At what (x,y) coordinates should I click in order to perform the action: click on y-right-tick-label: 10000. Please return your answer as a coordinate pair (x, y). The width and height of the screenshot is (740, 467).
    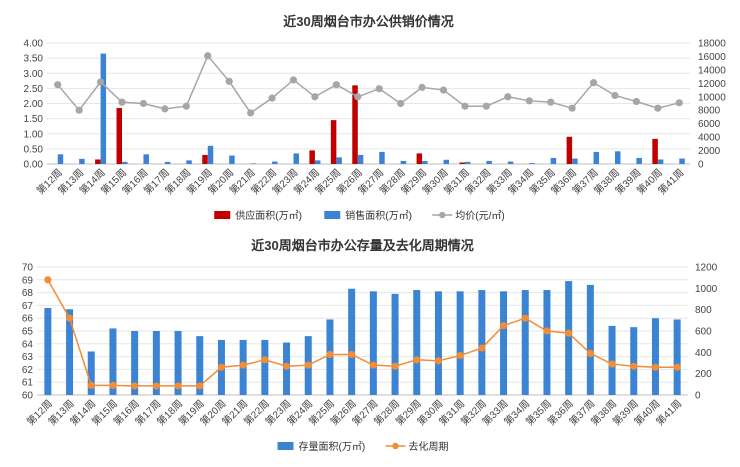
    Looking at the image, I should click on (712, 97).